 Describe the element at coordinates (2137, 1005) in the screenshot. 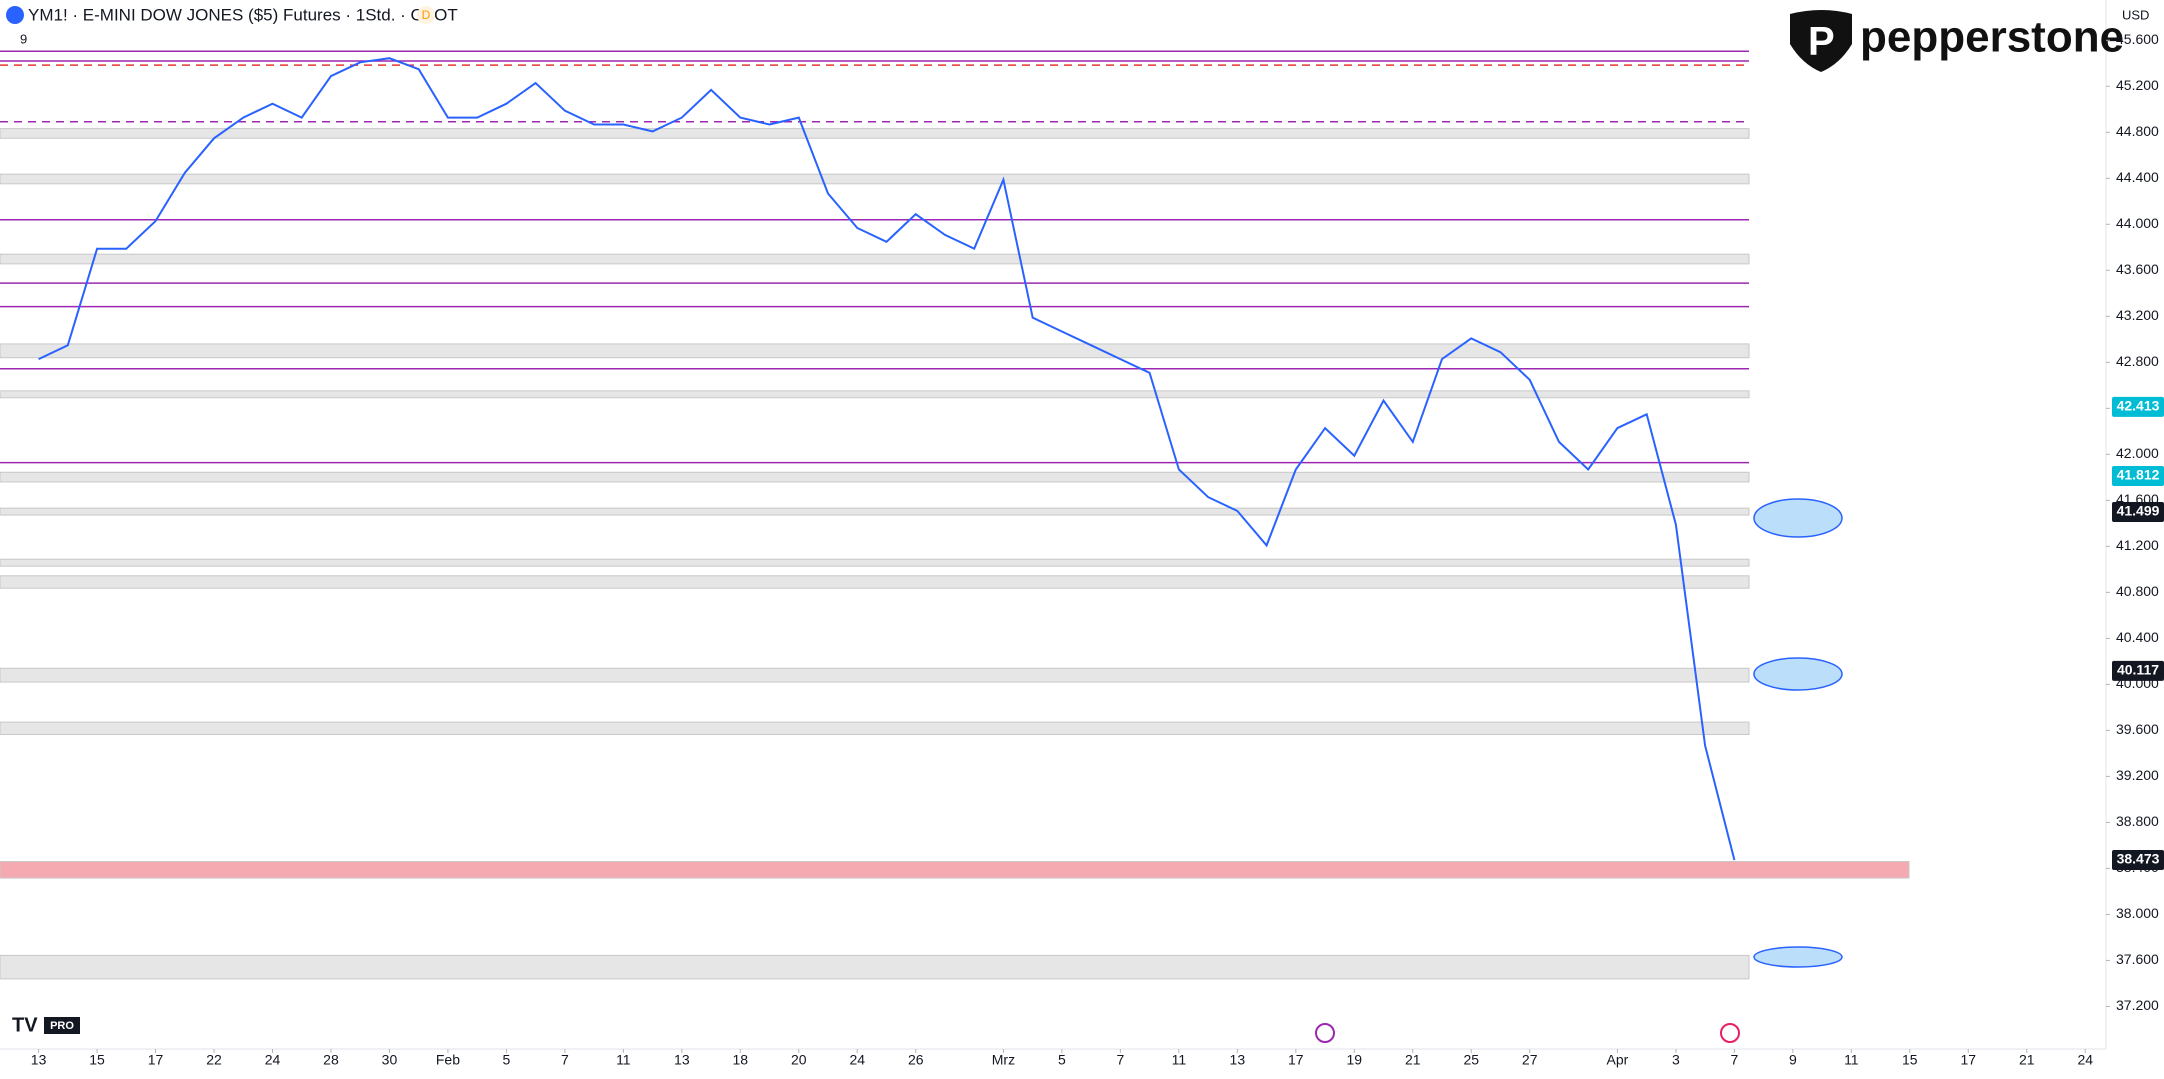

I see `y-tick-label: 37.200` at that location.